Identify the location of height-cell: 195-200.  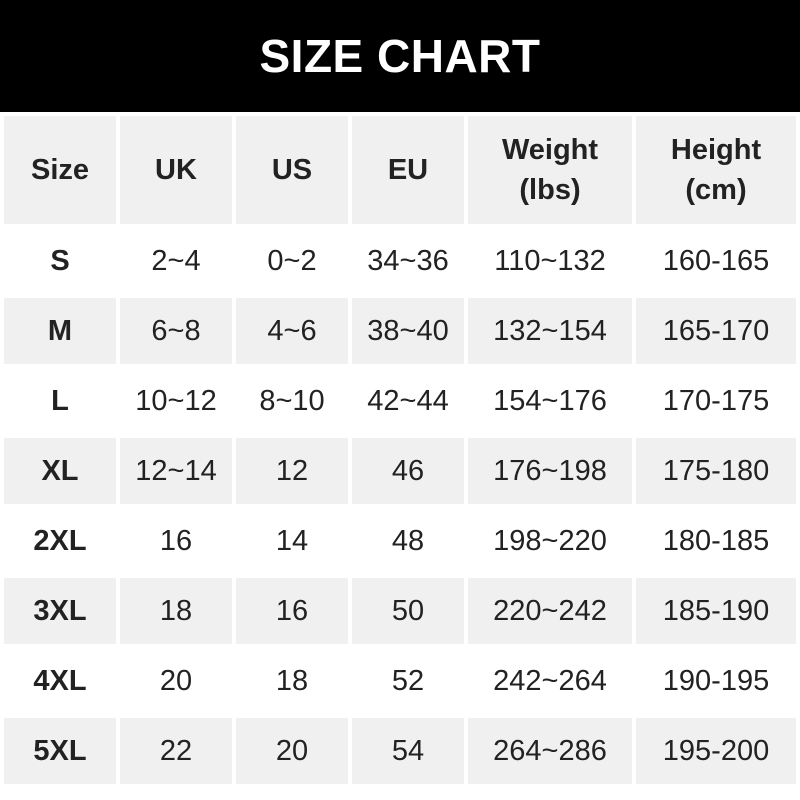
(716, 751).